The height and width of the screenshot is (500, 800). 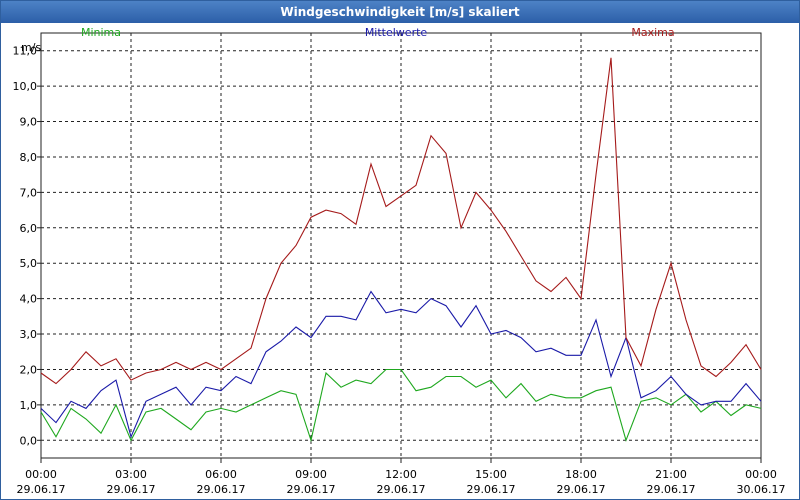 What do you see at coordinates (221, 474) in the screenshot?
I see `x-tick-time: 06:00` at bounding box center [221, 474].